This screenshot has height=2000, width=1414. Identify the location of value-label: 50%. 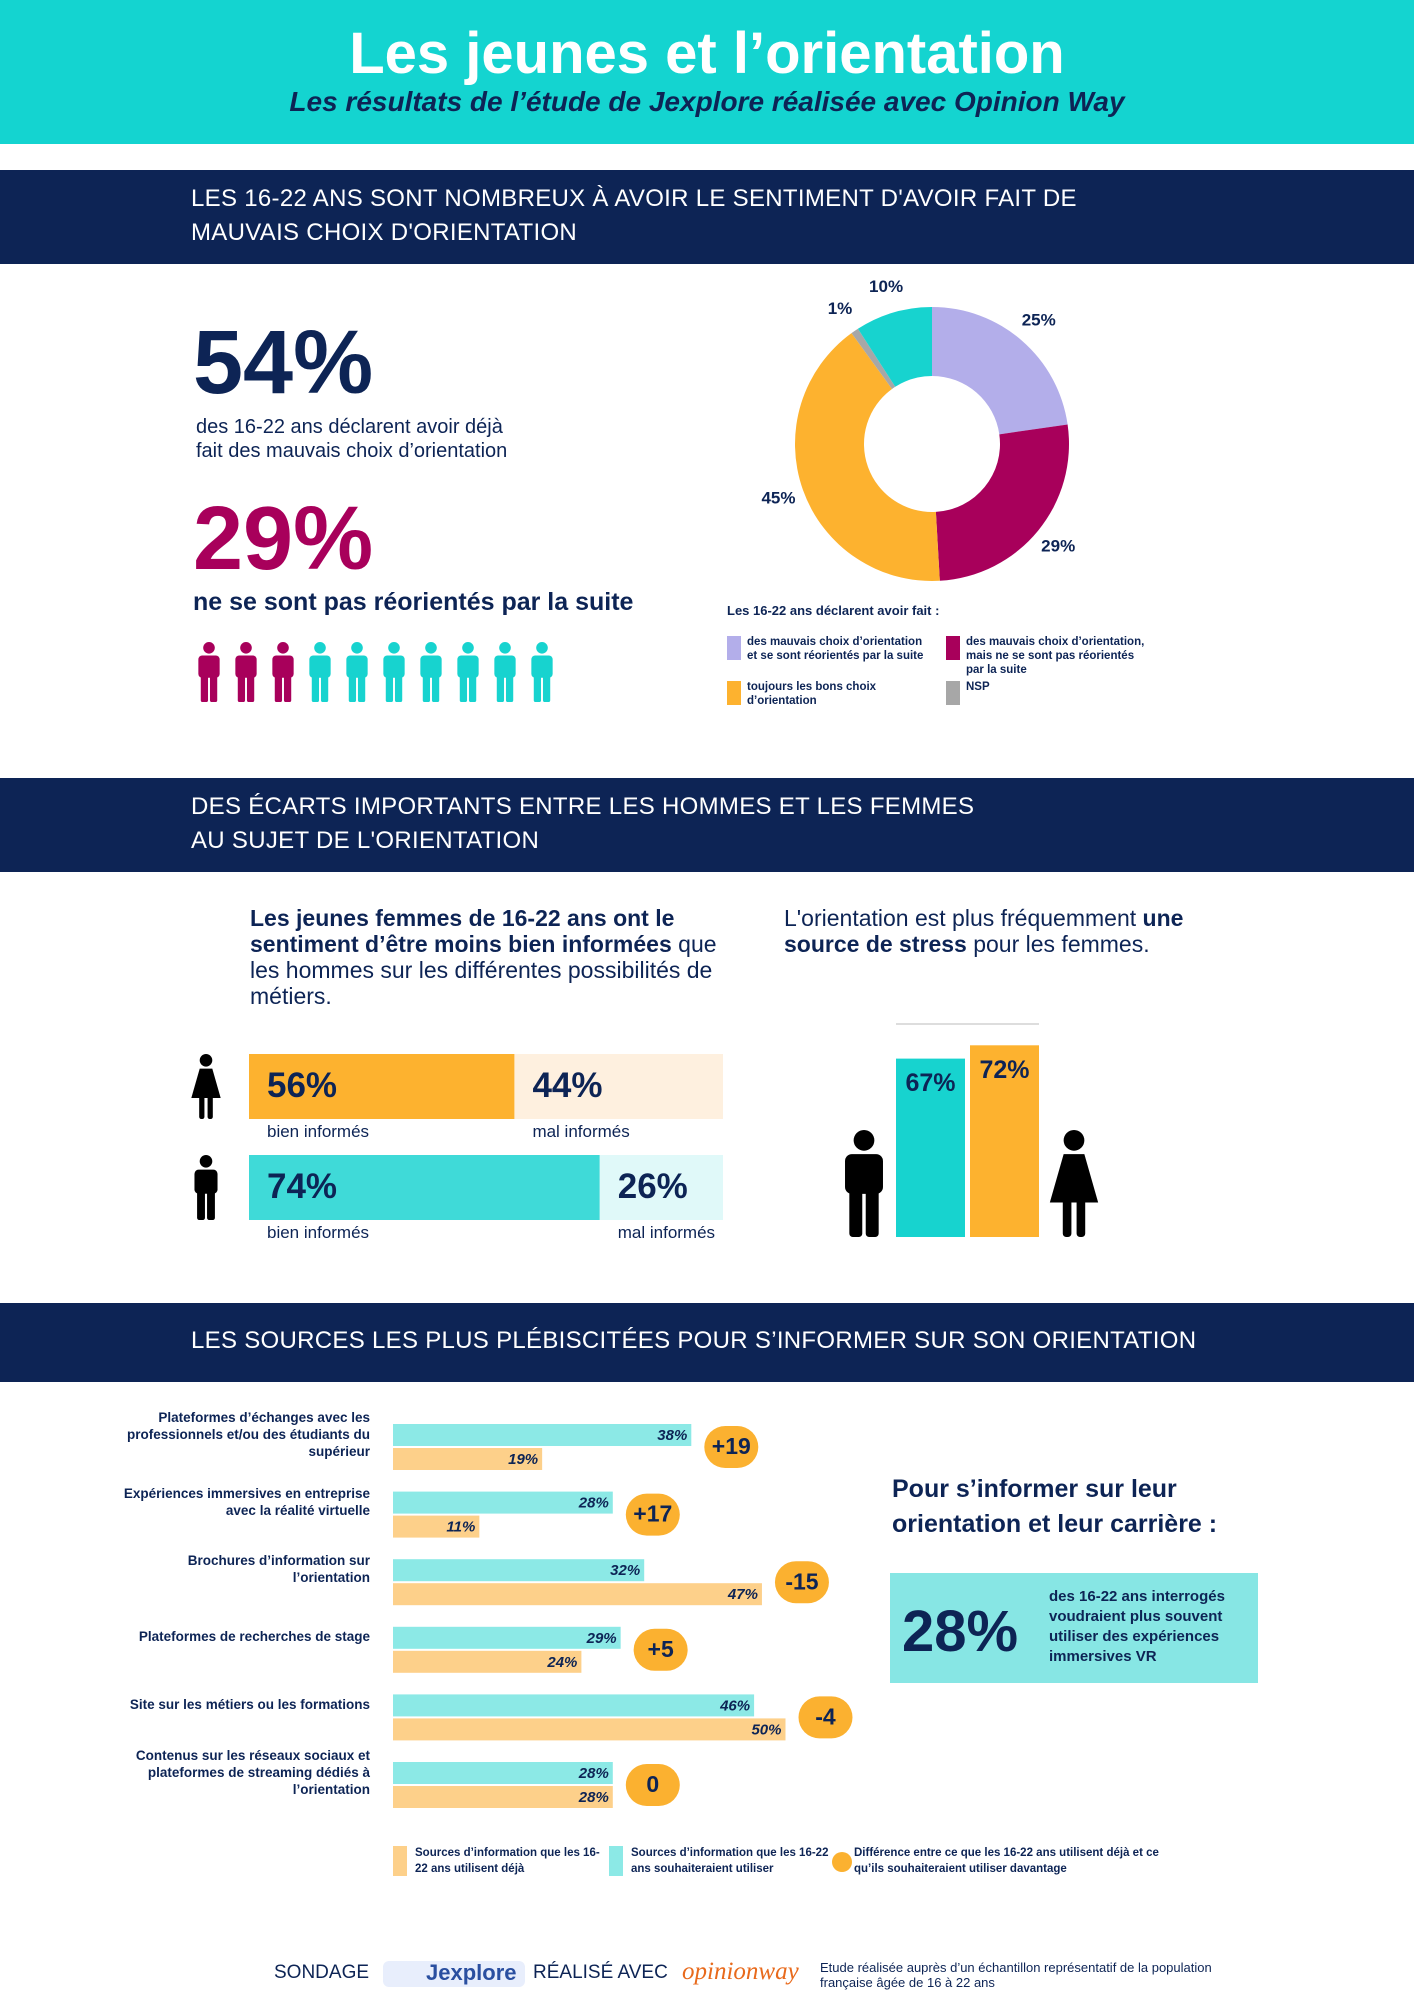
(766, 1729).